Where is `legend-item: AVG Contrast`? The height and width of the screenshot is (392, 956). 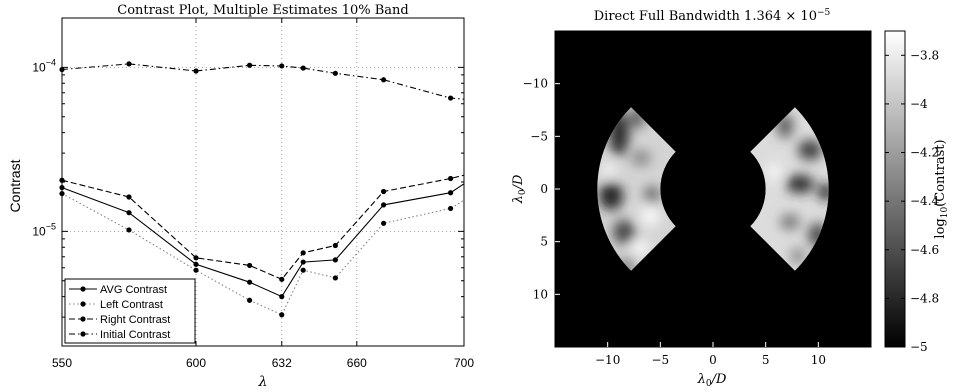
legend-item: AVG Contrast is located at coordinates (118, 290).